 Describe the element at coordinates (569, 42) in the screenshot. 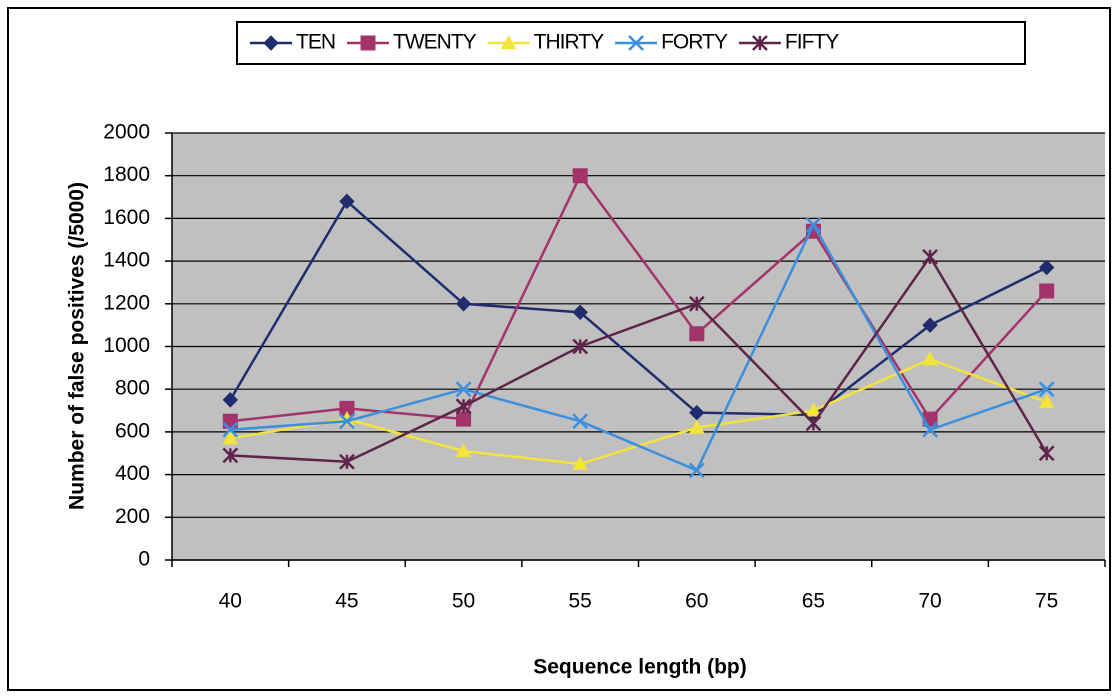

I see `legend-label: THIRTY` at that location.